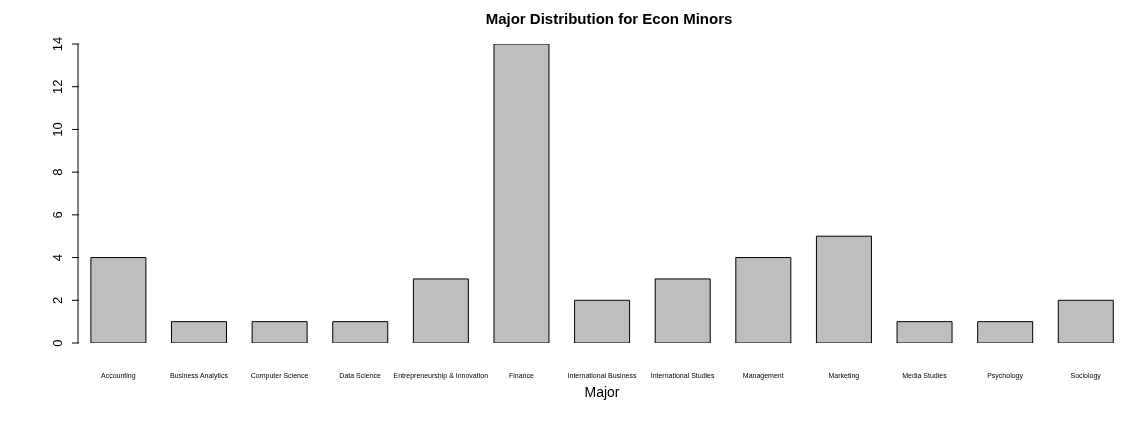 Image resolution: width=1138 pixels, height=421 pixels. What do you see at coordinates (57, 86) in the screenshot?
I see `y-tick-label: 12` at bounding box center [57, 86].